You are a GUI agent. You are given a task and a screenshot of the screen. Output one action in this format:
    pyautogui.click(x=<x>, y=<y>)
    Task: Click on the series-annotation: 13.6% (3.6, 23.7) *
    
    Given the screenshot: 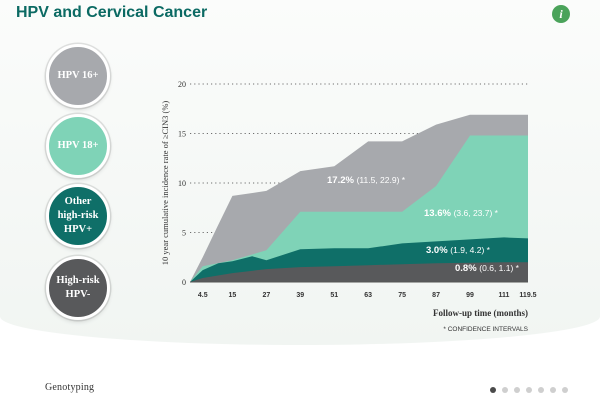 What is the action you would take?
    pyautogui.click(x=461, y=213)
    